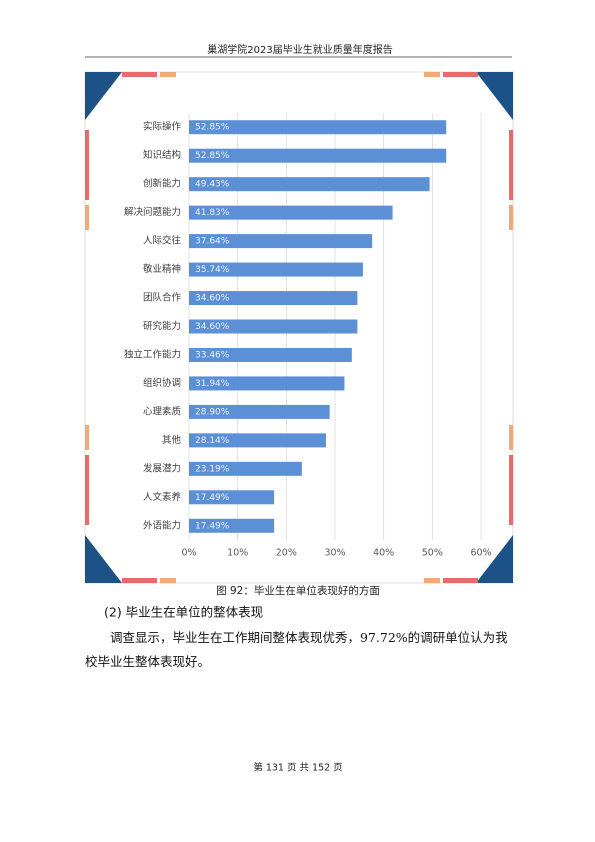 This screenshot has width=595, height=842. Describe the element at coordinates (286, 553) in the screenshot. I see `x-tick-label: 20%` at that location.